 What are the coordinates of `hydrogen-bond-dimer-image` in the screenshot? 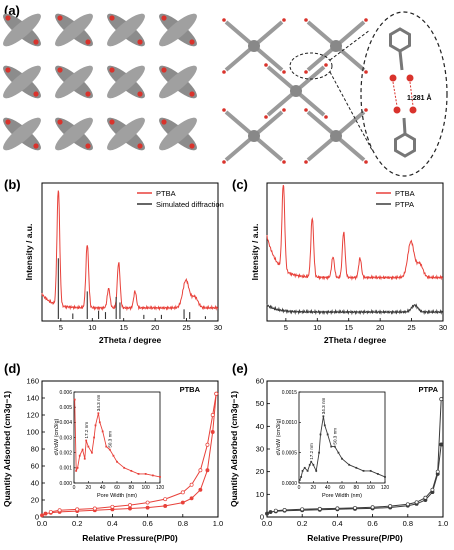 It's located at (403, 92).